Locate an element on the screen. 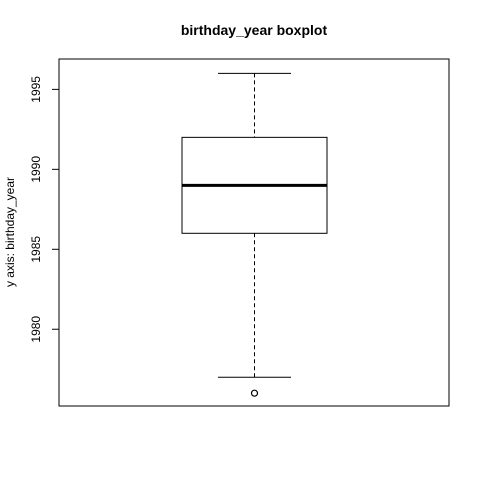 This screenshot has height=480, width=480. y-tick-label: 1985 is located at coordinates (36, 249).